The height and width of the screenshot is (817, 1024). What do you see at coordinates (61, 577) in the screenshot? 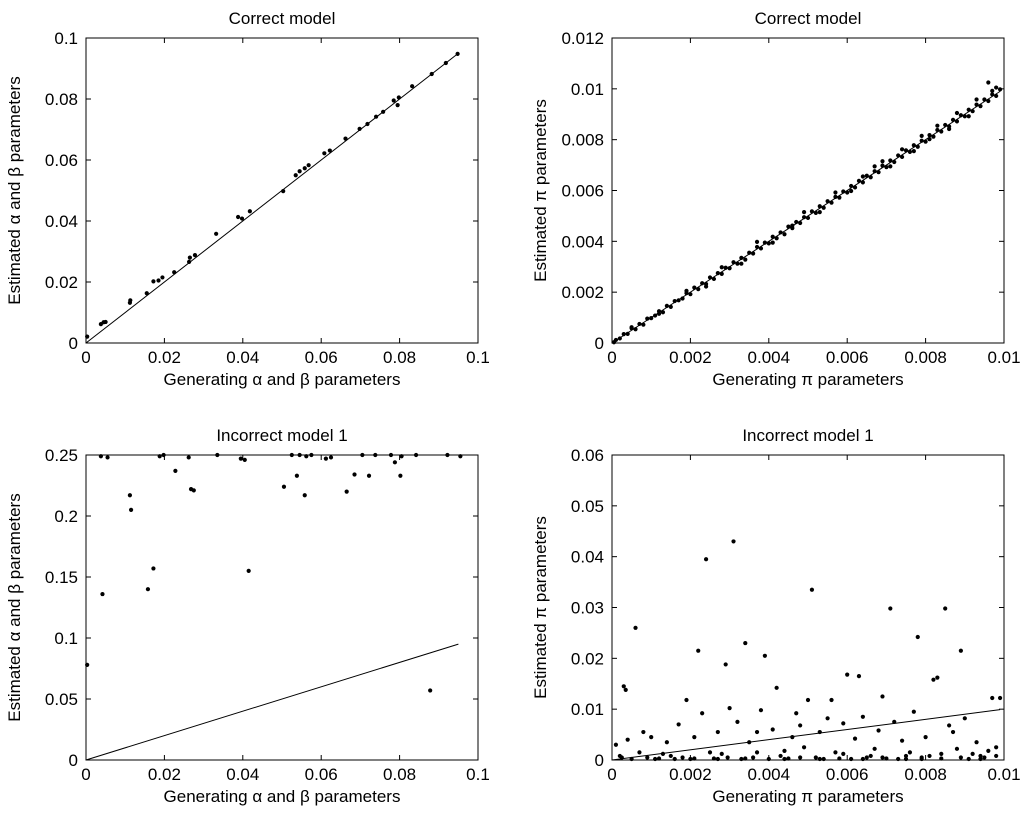
I see `y-tick-label: 0.15` at bounding box center [61, 577].